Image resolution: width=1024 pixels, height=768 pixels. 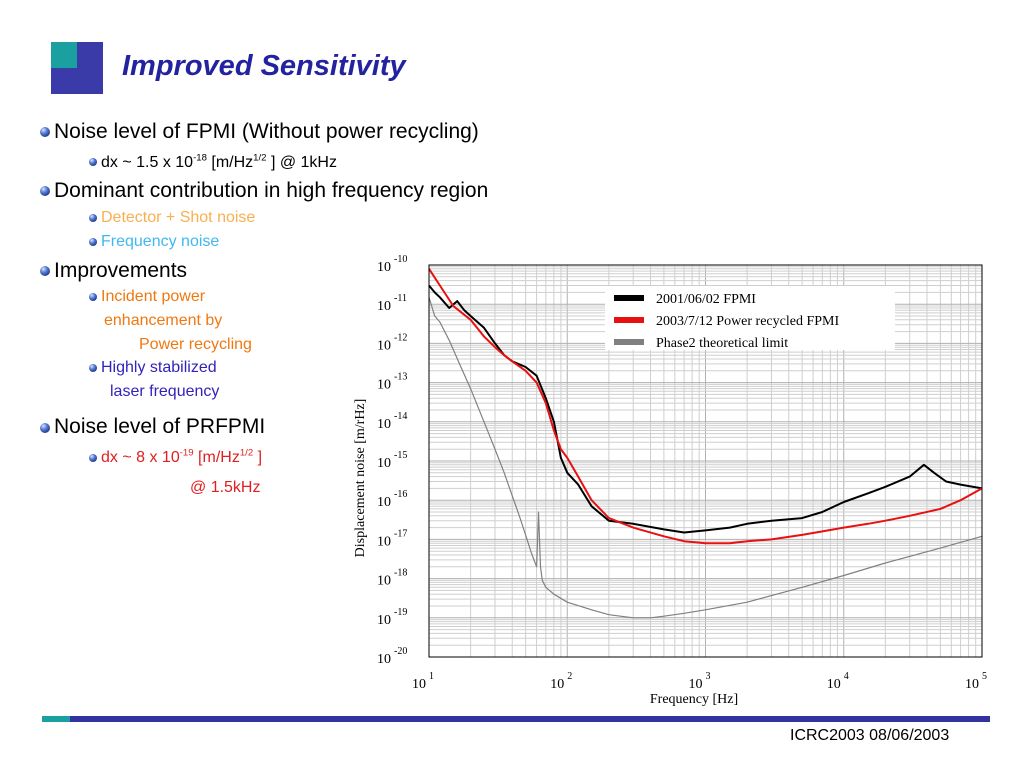 What do you see at coordinates (160, 426) in the screenshot?
I see `bullet-noise-prfpmi: Noise level of PRFPMI` at bounding box center [160, 426].